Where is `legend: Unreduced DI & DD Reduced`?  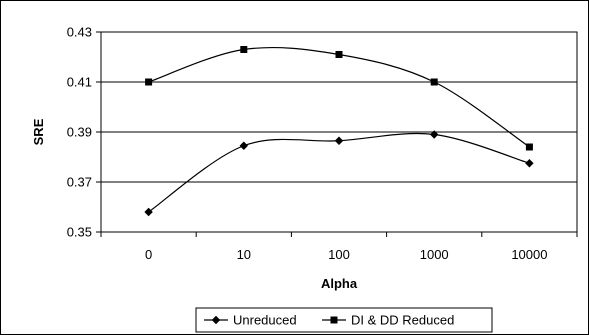 legend: Unreduced DI & DD Reduced is located at coordinates (344, 320).